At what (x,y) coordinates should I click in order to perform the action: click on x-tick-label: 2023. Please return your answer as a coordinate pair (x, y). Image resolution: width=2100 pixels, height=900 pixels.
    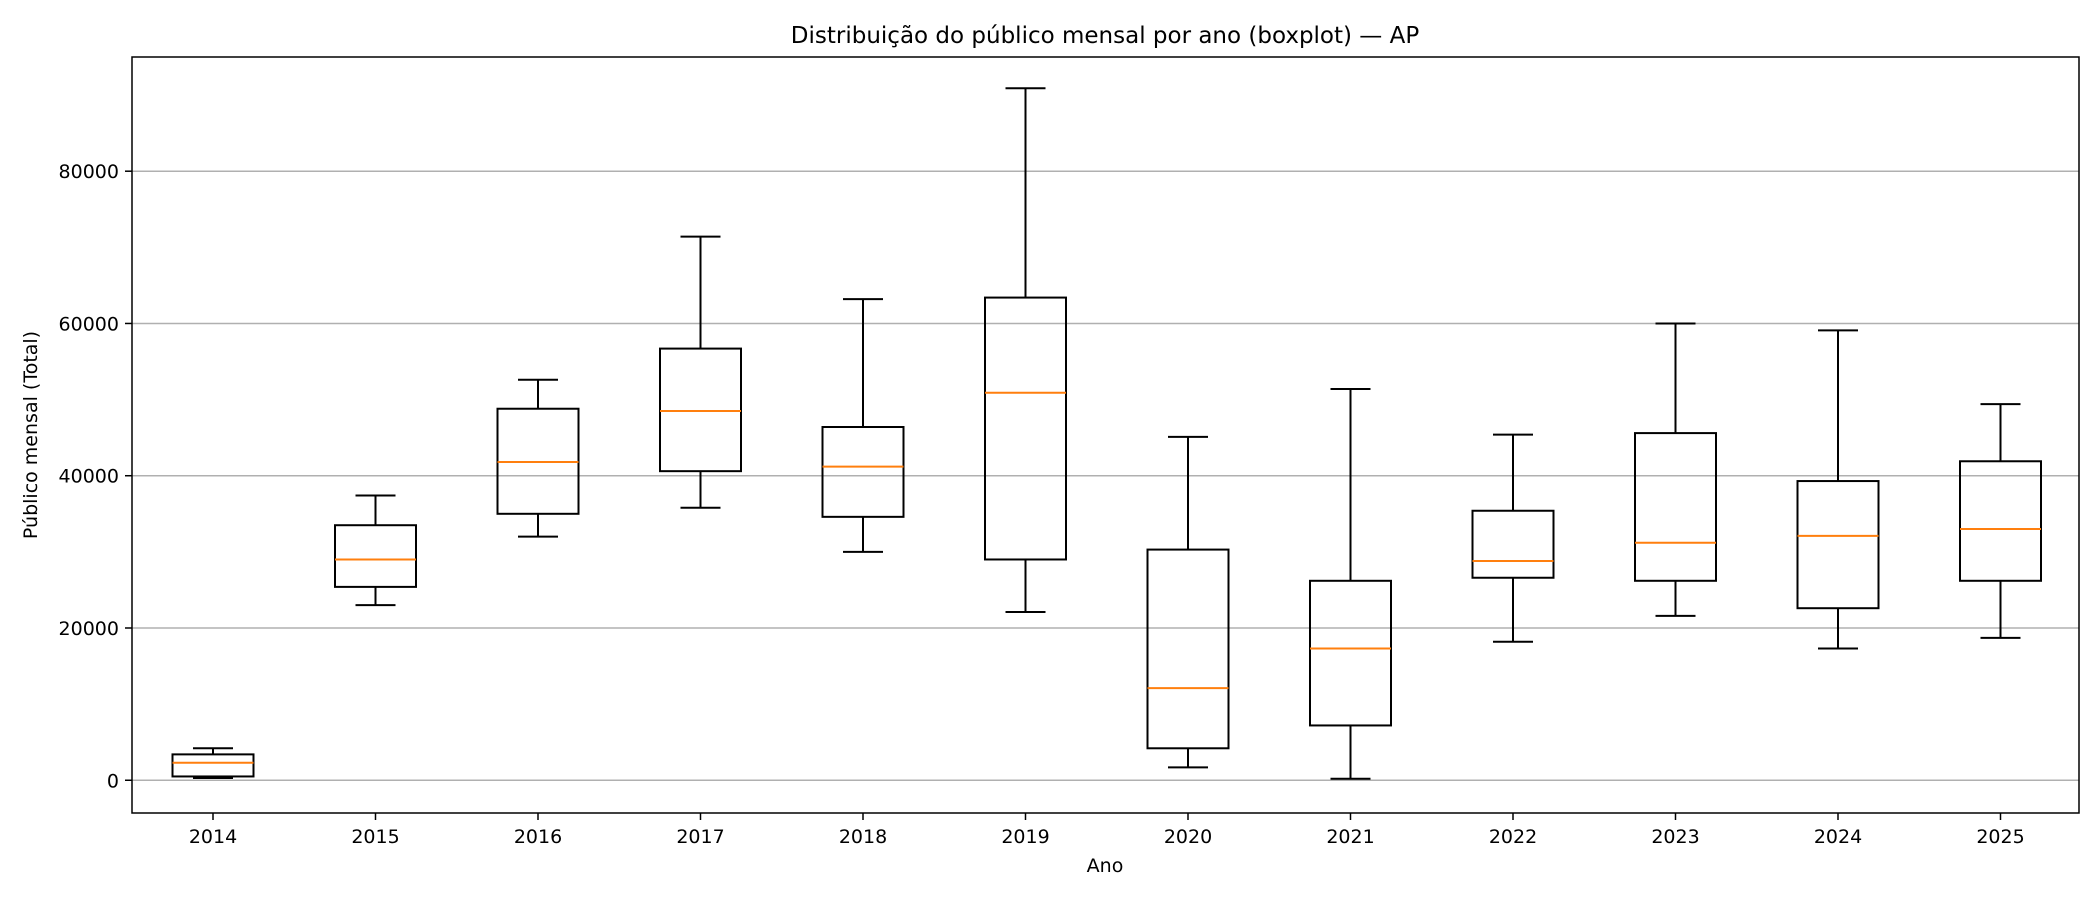
    Looking at the image, I should click on (1675, 837).